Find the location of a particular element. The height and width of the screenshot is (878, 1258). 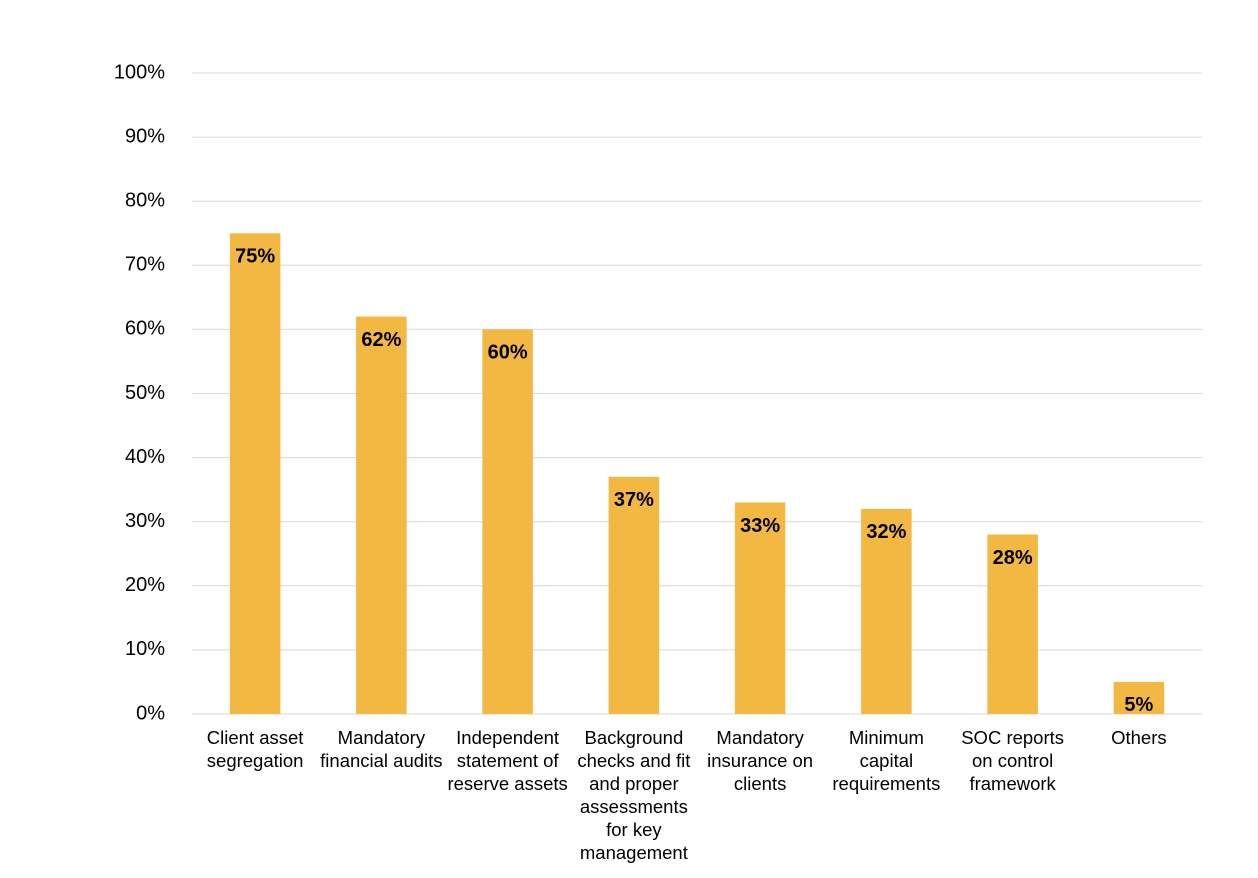

data-label: 75% is located at coordinates (255, 257).